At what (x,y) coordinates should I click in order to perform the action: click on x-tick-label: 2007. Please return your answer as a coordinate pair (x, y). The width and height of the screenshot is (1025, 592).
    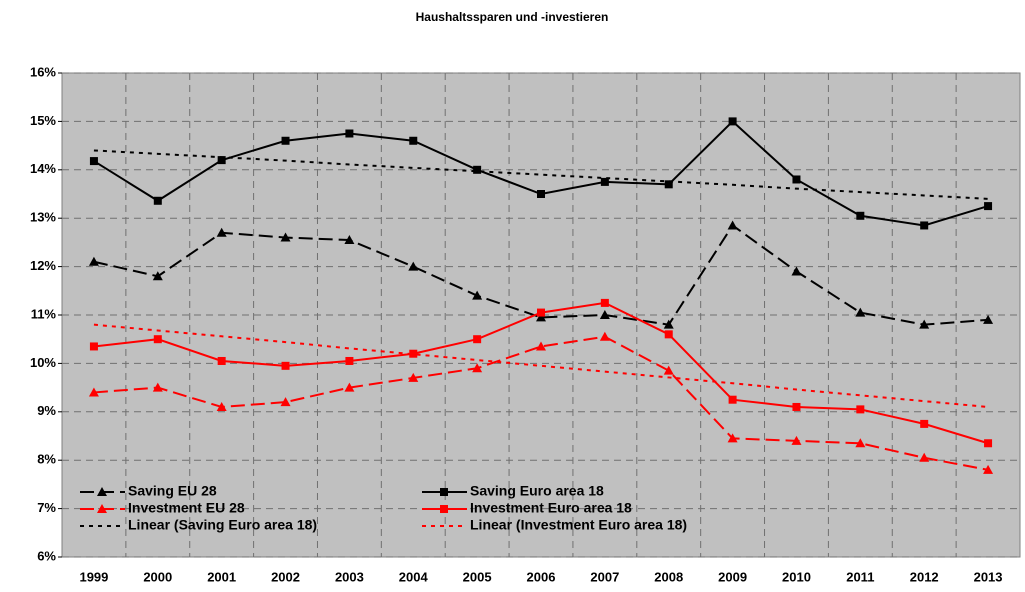
    Looking at the image, I should click on (604, 576).